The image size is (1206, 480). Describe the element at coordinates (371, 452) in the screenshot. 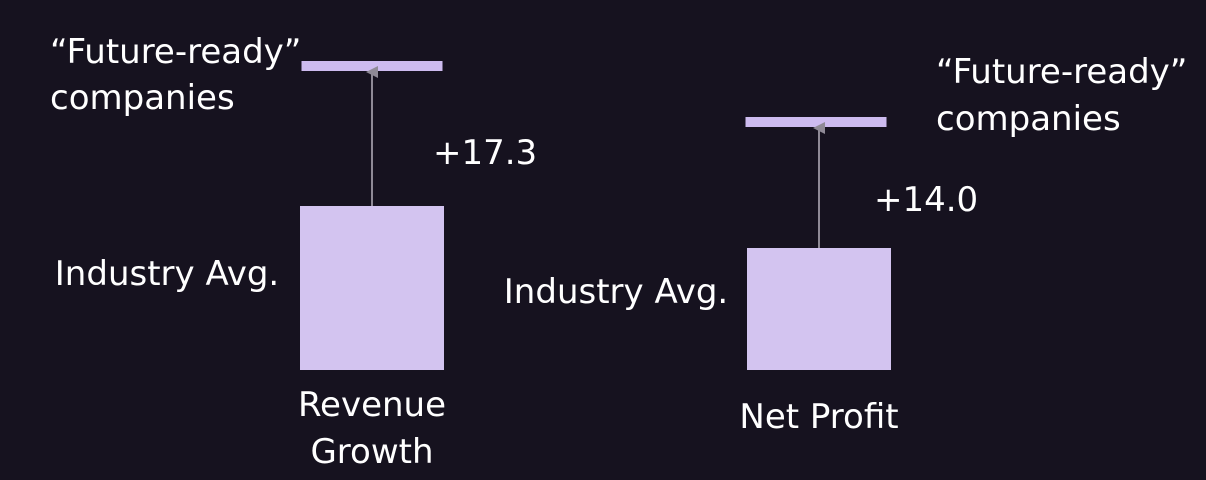

I see `category-label-line: Growth` at that location.